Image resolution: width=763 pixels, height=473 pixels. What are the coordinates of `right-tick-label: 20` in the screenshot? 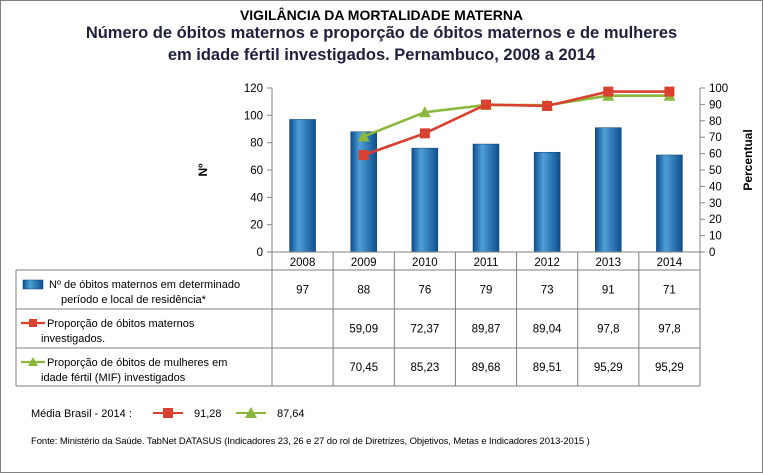 It's located at (715, 220).